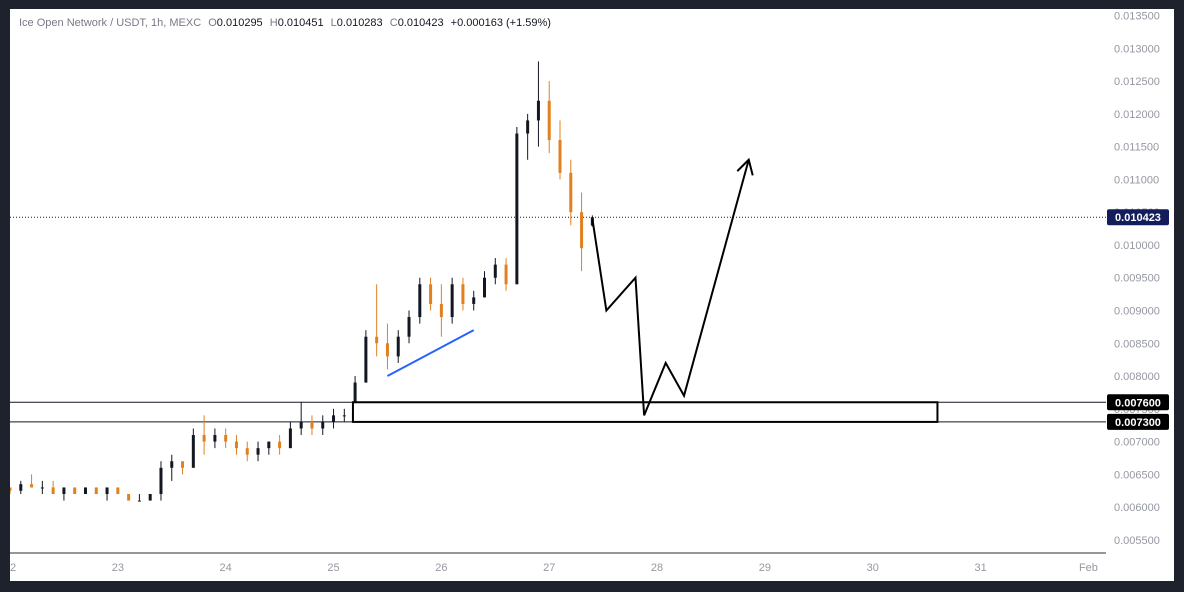  I want to click on time-tick-label: 30, so click(873, 568).